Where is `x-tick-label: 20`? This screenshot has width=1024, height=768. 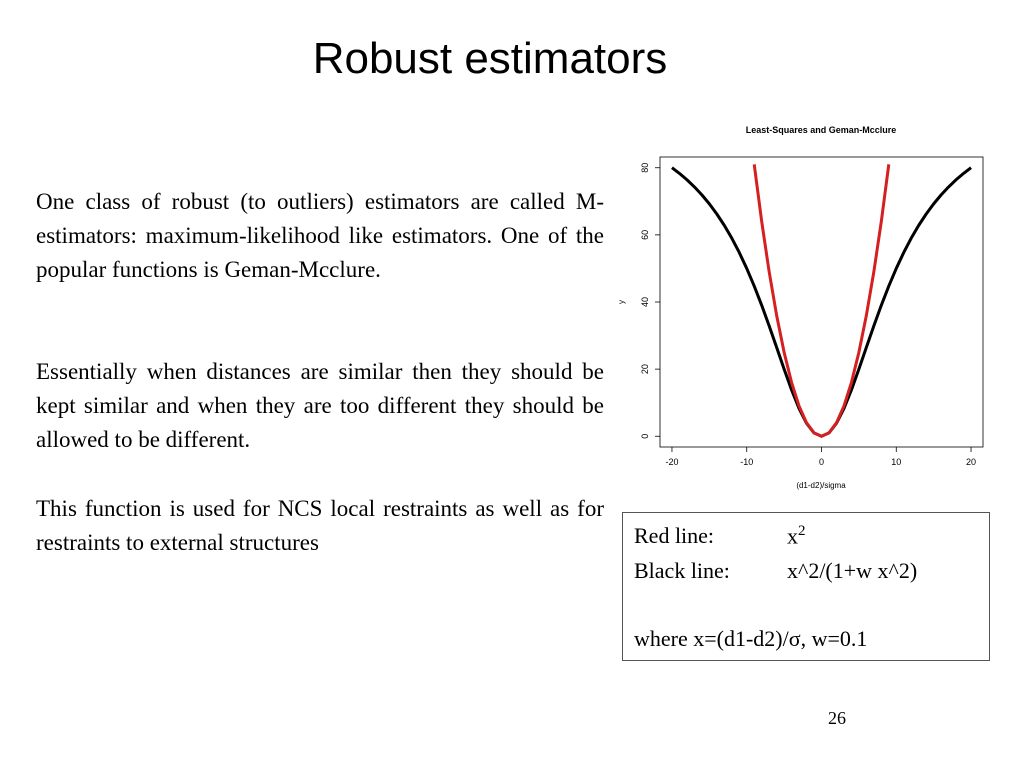 x-tick-label: 20 is located at coordinates (971, 462).